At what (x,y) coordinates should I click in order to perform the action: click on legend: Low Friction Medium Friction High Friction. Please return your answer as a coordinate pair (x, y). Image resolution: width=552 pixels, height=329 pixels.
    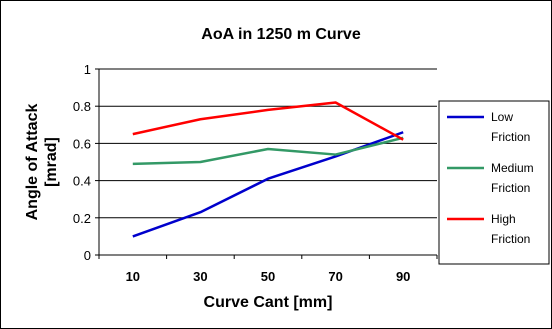
    Looking at the image, I should click on (494, 182).